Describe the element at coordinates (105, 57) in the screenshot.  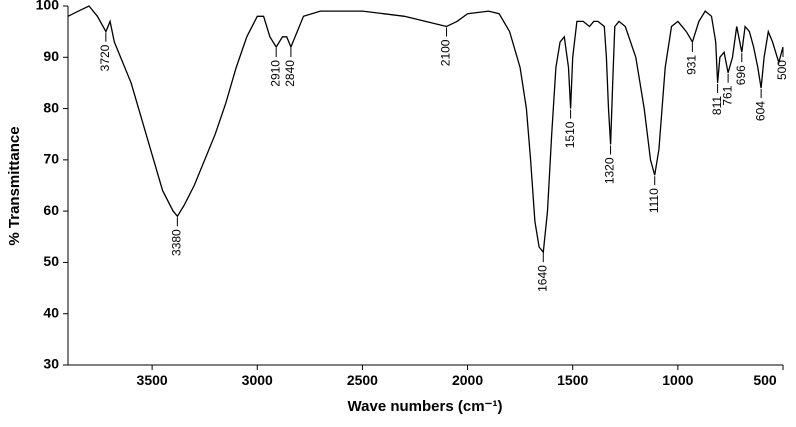
I see `annotation: 3720` at that location.